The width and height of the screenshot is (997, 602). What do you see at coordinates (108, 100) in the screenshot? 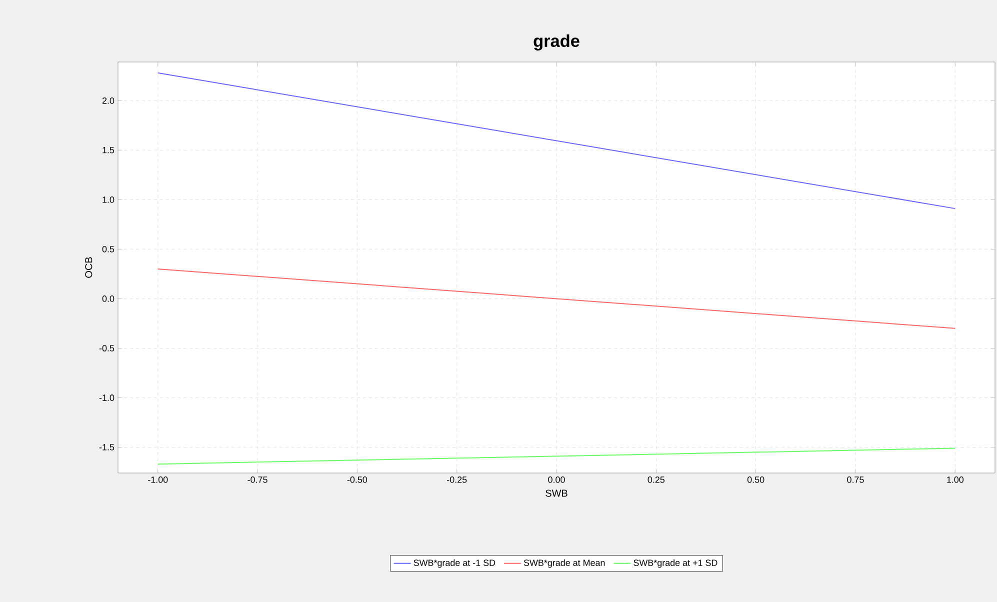
I see `y-tick-label: 2.0` at bounding box center [108, 100].